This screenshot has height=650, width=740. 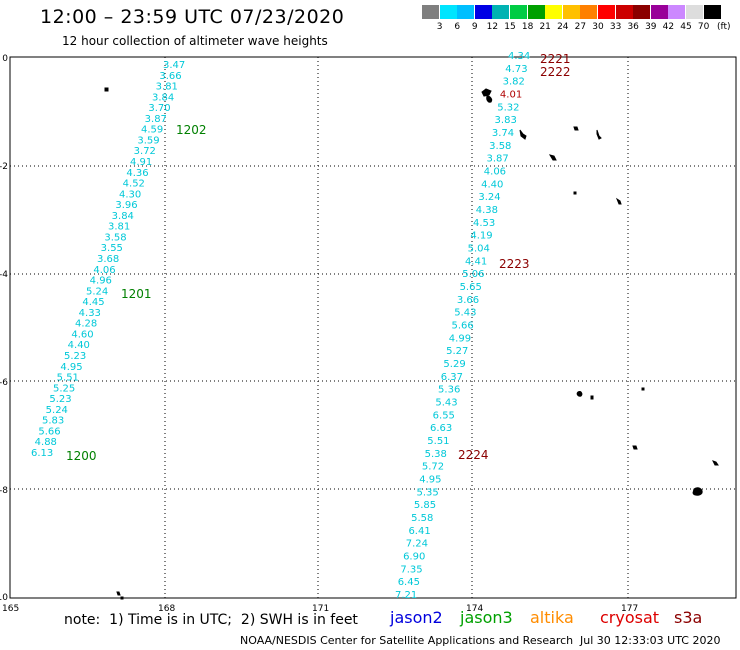 What do you see at coordinates (650, 640) in the screenshot?
I see `generation-timestamp: Jul 30 12:33:03 UTC 2020` at bounding box center [650, 640].